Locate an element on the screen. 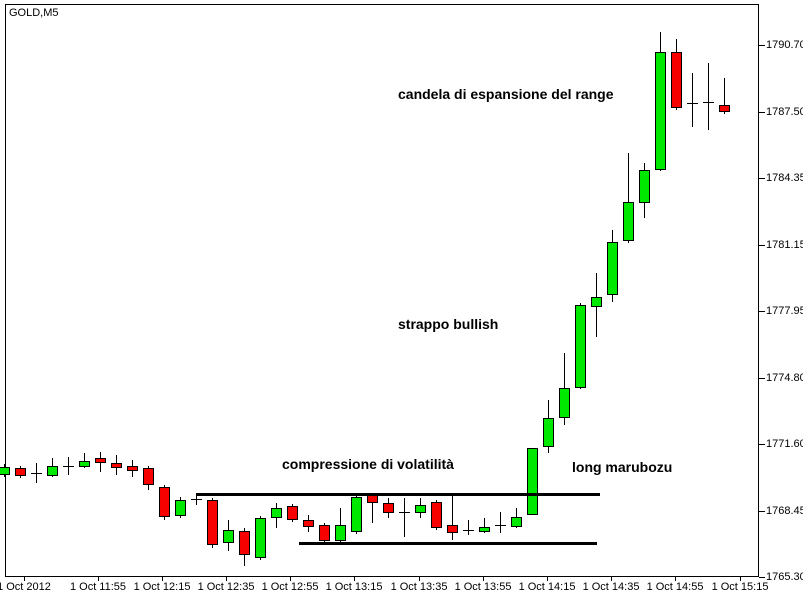  annotation-strappo: strappo bullish is located at coordinates (448, 324).